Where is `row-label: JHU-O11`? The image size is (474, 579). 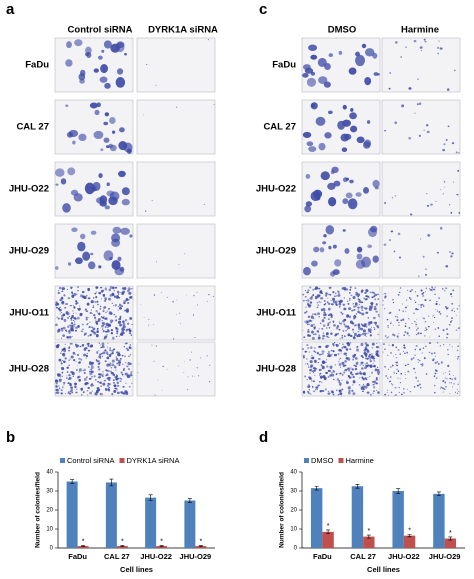 row-label: JHU-O11 is located at coordinates (276, 313).